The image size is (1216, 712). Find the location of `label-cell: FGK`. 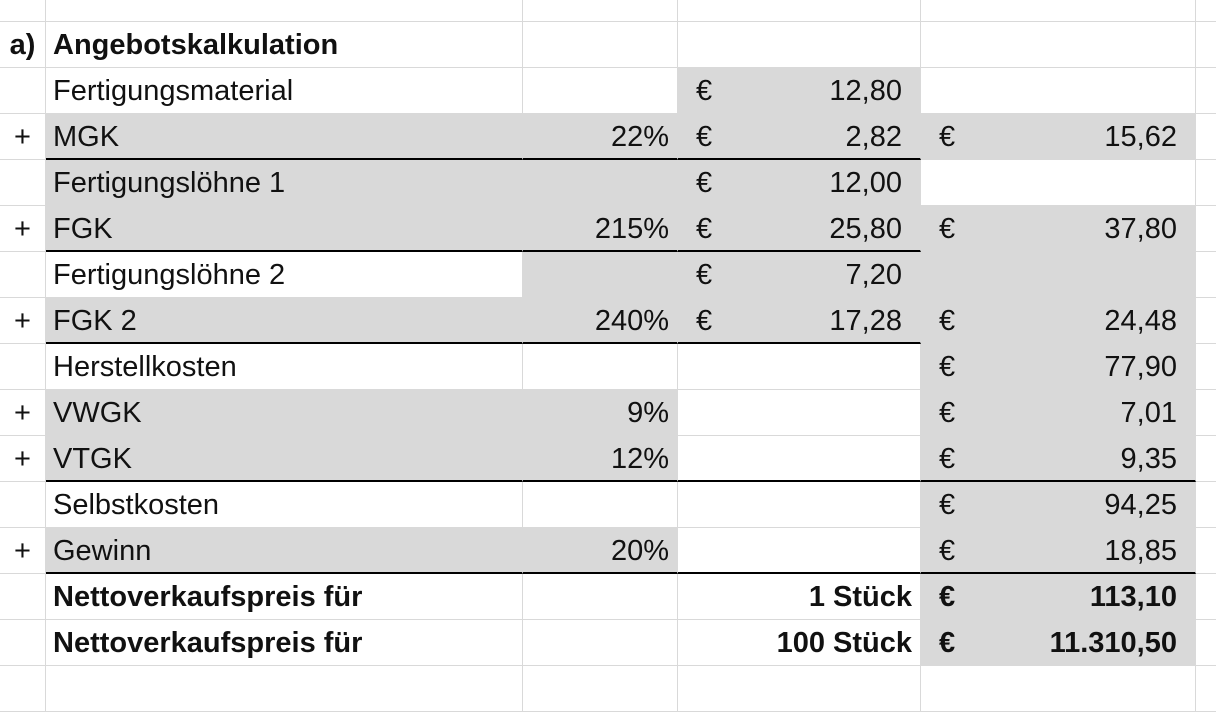

label-cell: FGK is located at coordinates (284, 229).